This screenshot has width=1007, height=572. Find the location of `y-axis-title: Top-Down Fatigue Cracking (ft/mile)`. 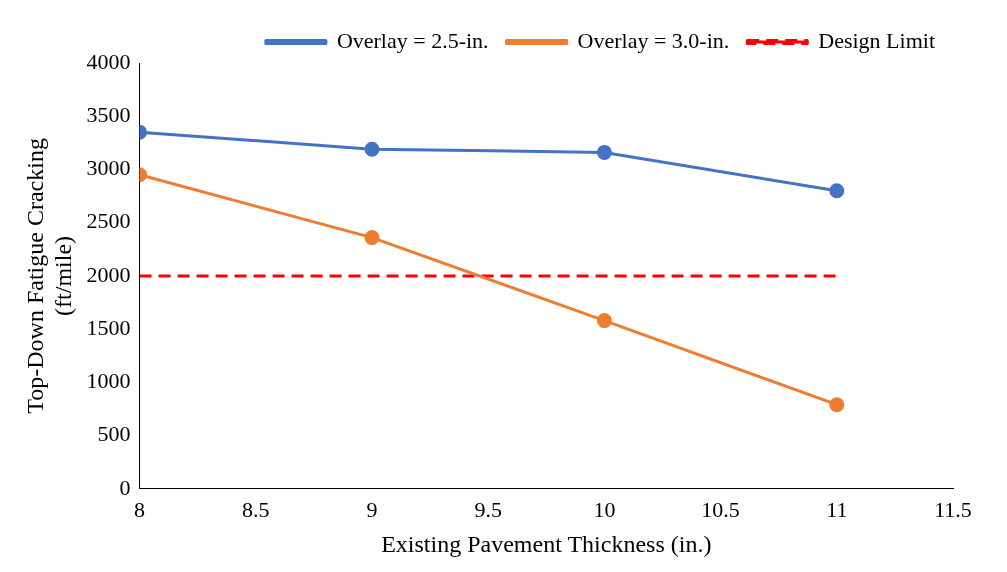

y-axis-title: Top-Down Fatigue Cracking (ft/mile) is located at coordinates (49, 276).